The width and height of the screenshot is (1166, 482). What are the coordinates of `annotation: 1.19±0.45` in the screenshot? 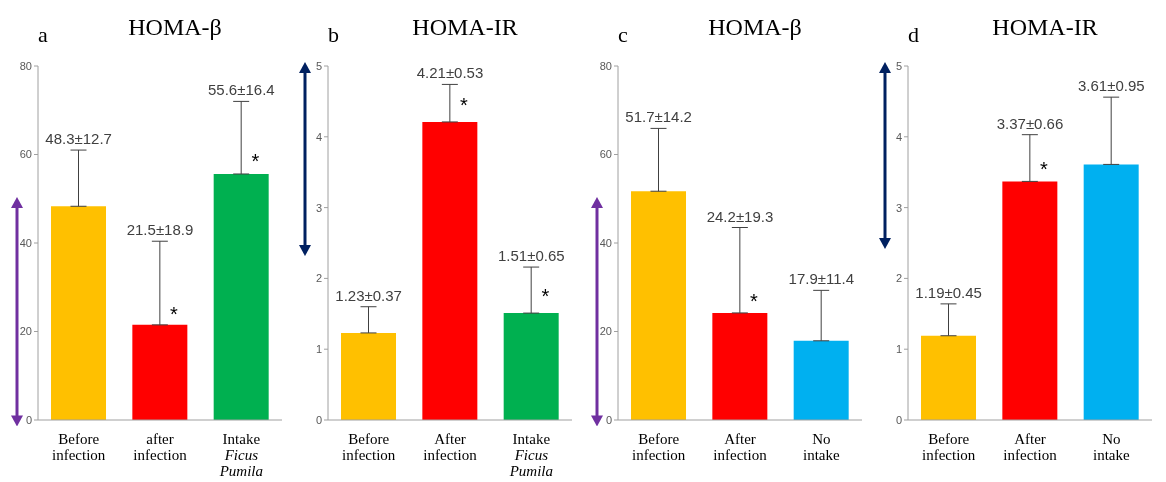 It's located at (948, 292).